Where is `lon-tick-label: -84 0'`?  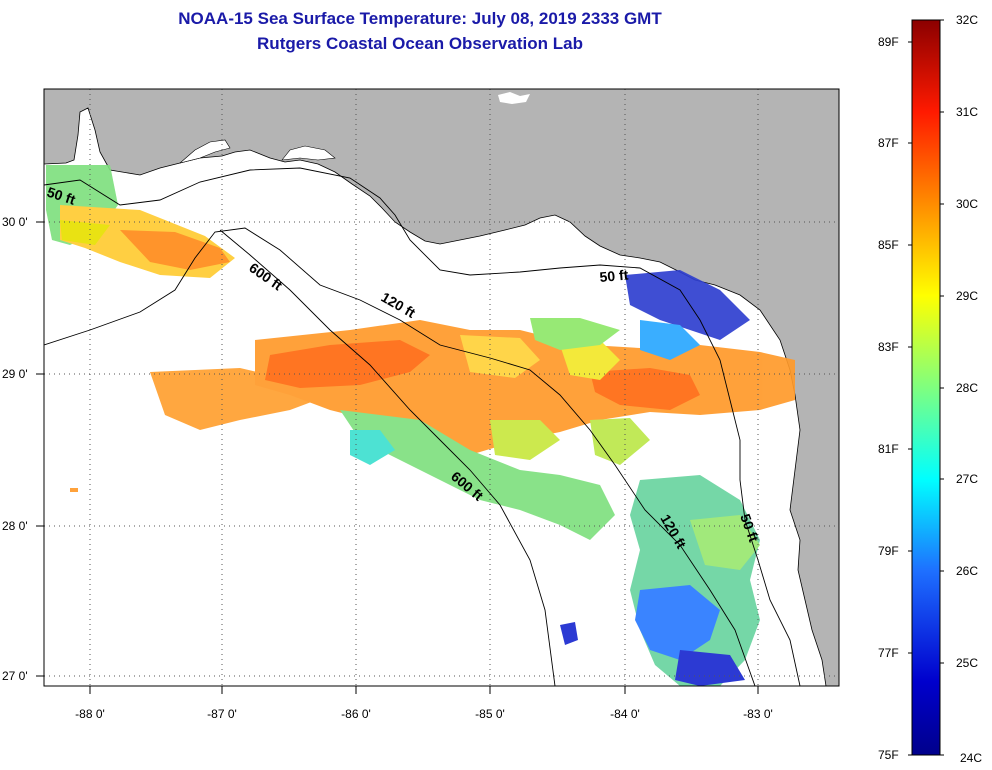 lon-tick-label: -84 0' is located at coordinates (625, 714).